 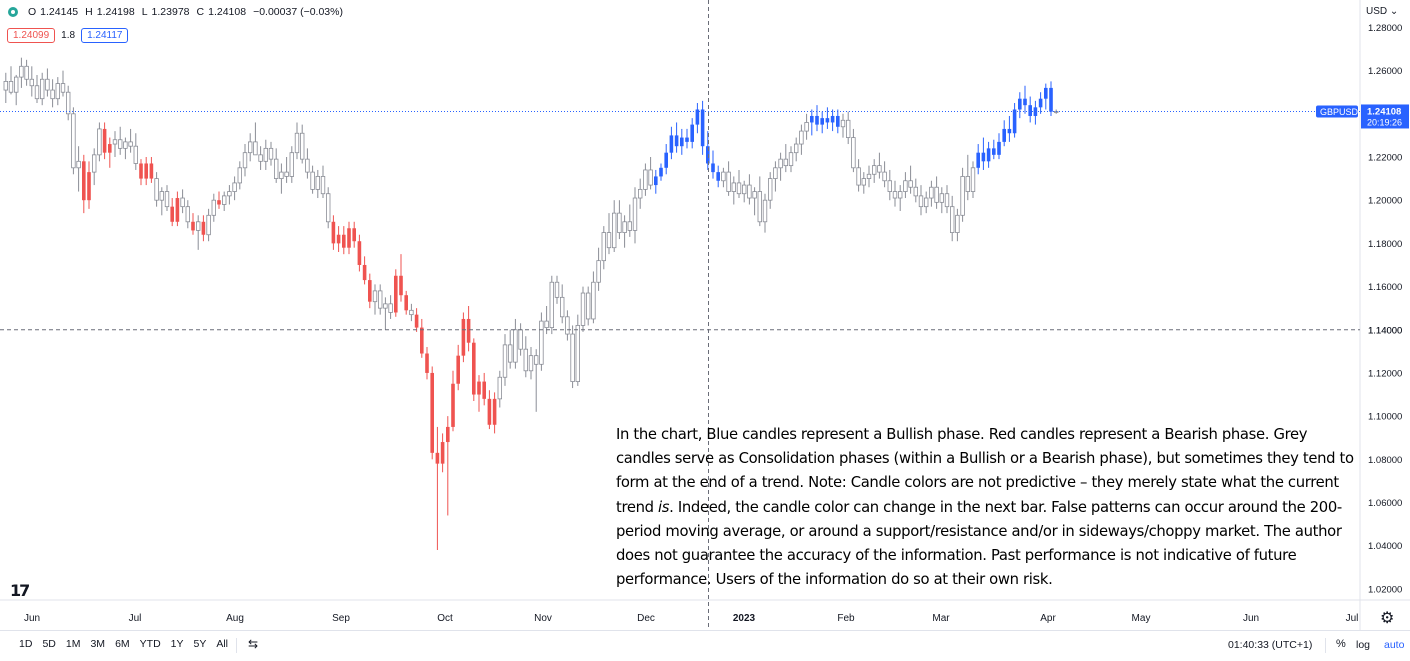 I want to click on gear-icon: ⚙, so click(x=1387, y=618).